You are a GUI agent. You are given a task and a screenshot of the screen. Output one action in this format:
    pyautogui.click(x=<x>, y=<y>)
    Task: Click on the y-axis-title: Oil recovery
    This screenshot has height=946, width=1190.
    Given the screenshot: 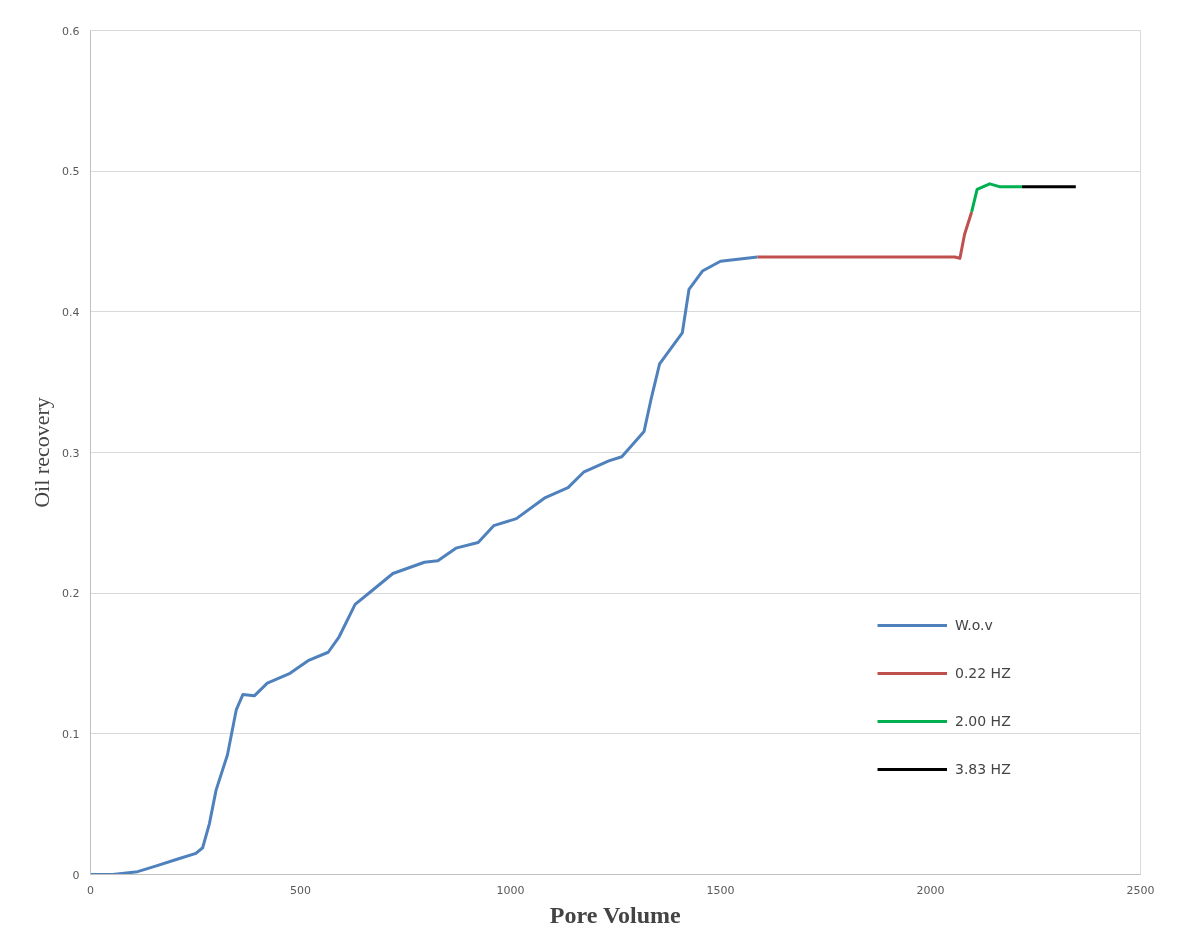 What is the action you would take?
    pyautogui.click(x=42, y=452)
    